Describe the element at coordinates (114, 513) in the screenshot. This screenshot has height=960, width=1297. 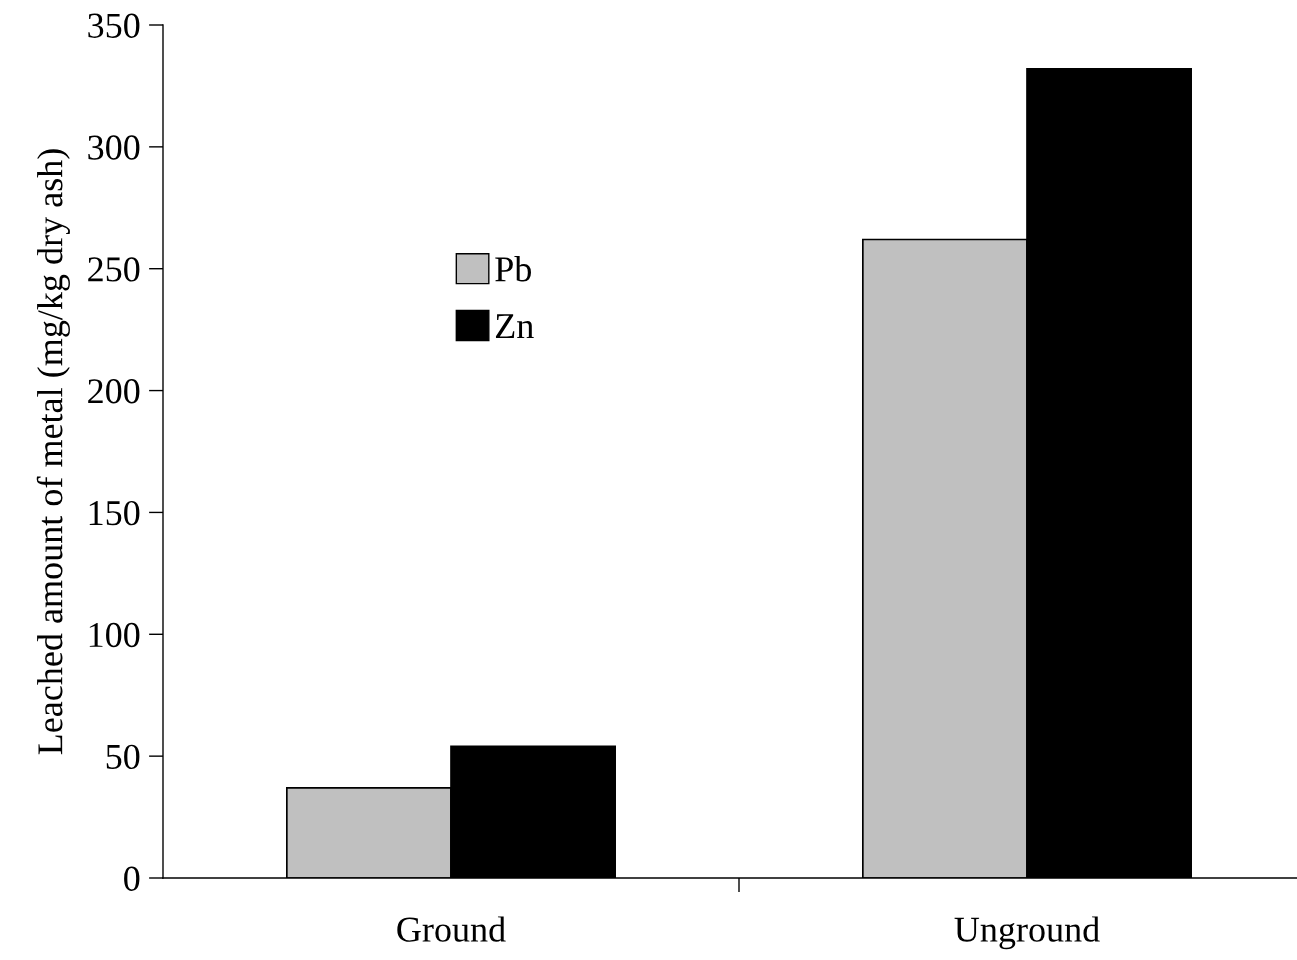
I see `y-tick-label: 150` at that location.